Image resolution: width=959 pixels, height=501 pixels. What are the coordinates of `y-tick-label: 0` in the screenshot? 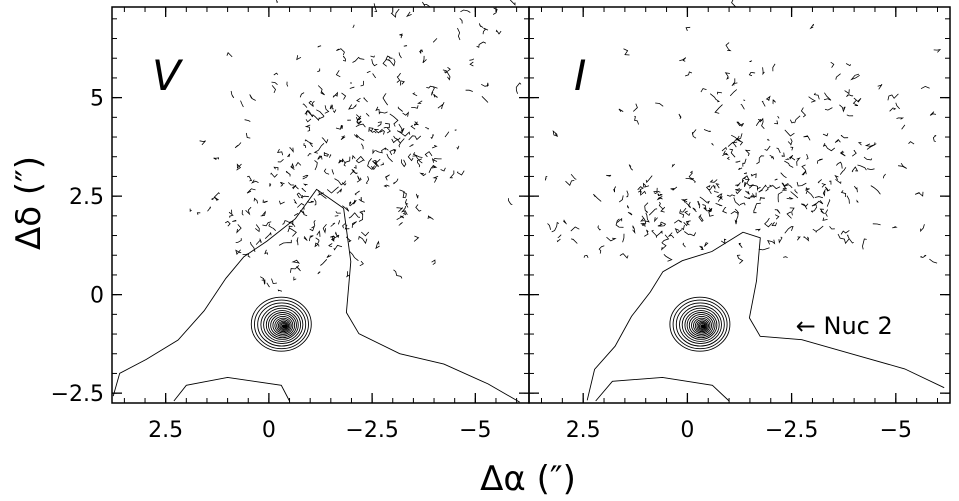 It's located at (97, 296).